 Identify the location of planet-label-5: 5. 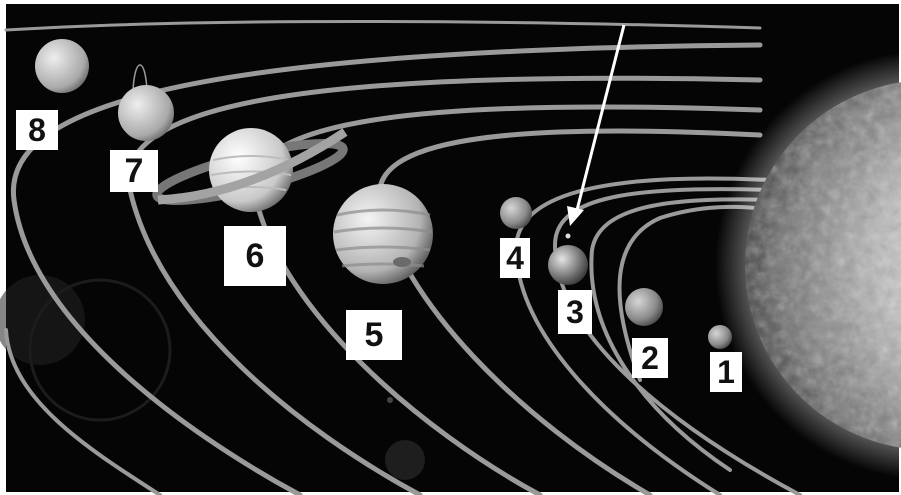
(374, 335).